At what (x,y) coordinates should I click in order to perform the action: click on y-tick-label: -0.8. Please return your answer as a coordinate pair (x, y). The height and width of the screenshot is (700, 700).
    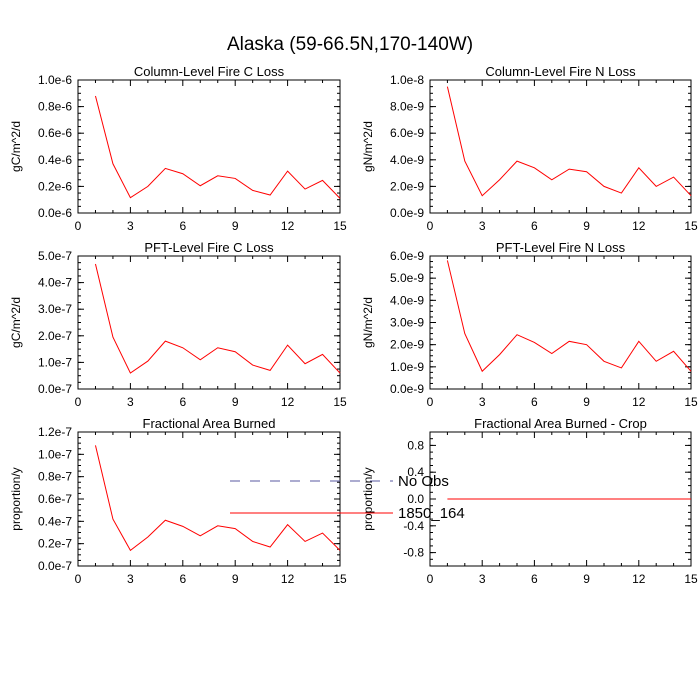
    Looking at the image, I should click on (413, 553).